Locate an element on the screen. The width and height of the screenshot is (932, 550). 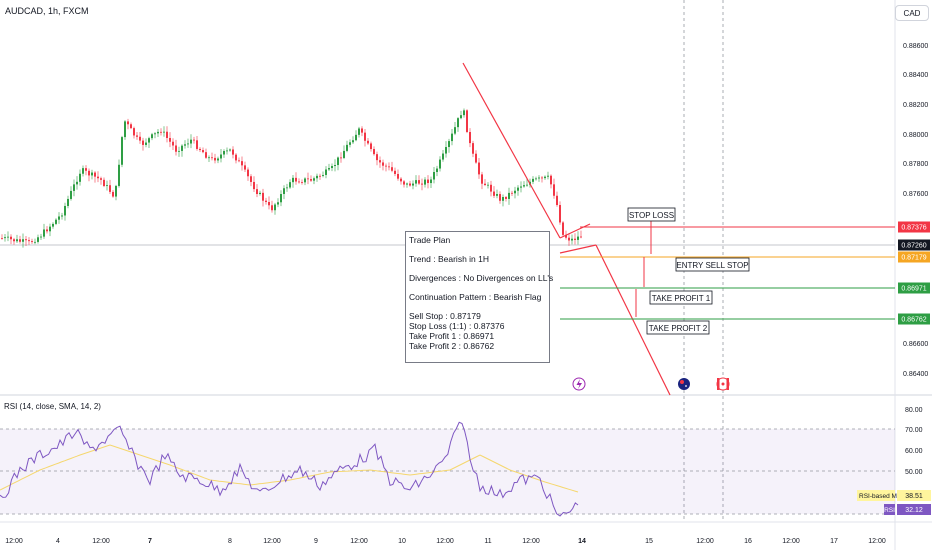
tp1-label-box is located at coordinates (681, 297).